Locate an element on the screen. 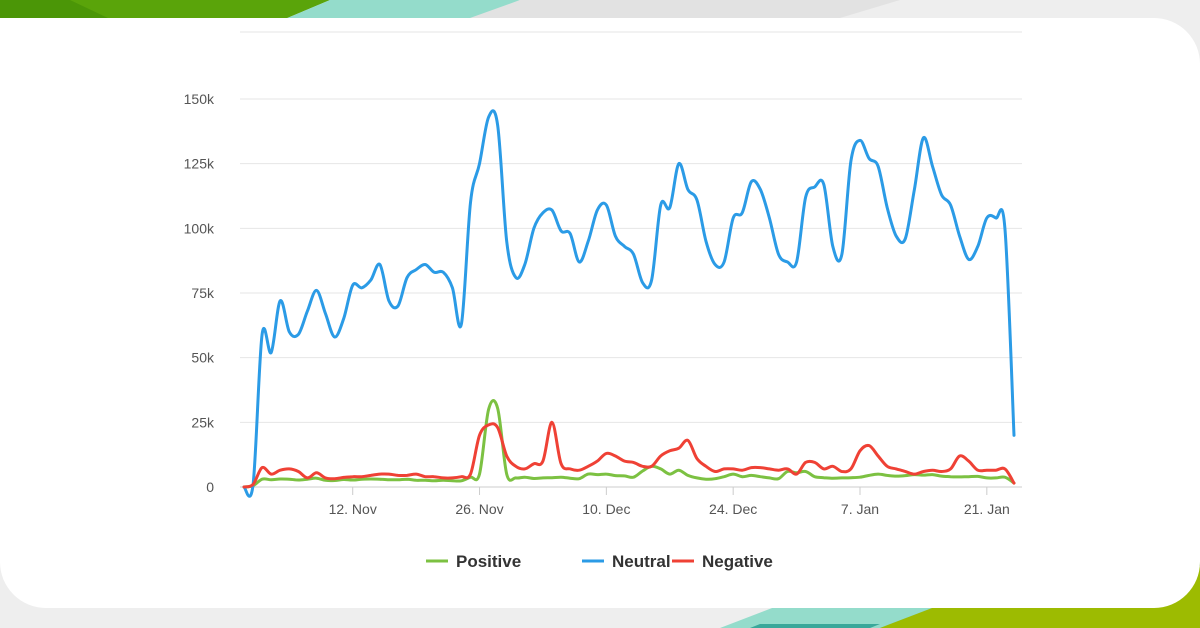 This screenshot has width=1200, height=628. series-line-negative is located at coordinates (629, 454).